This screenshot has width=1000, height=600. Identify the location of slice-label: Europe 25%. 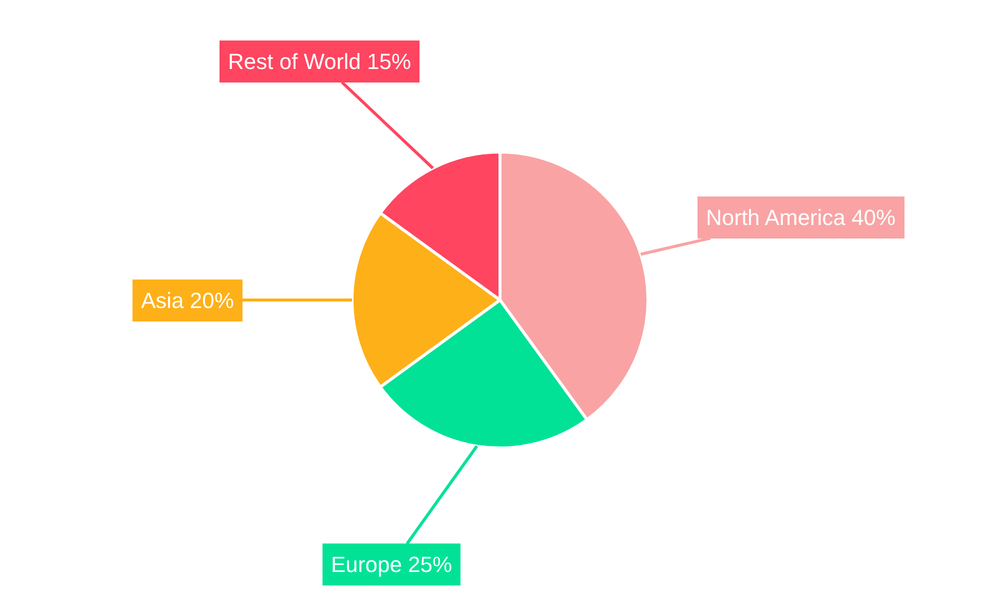
(391, 564).